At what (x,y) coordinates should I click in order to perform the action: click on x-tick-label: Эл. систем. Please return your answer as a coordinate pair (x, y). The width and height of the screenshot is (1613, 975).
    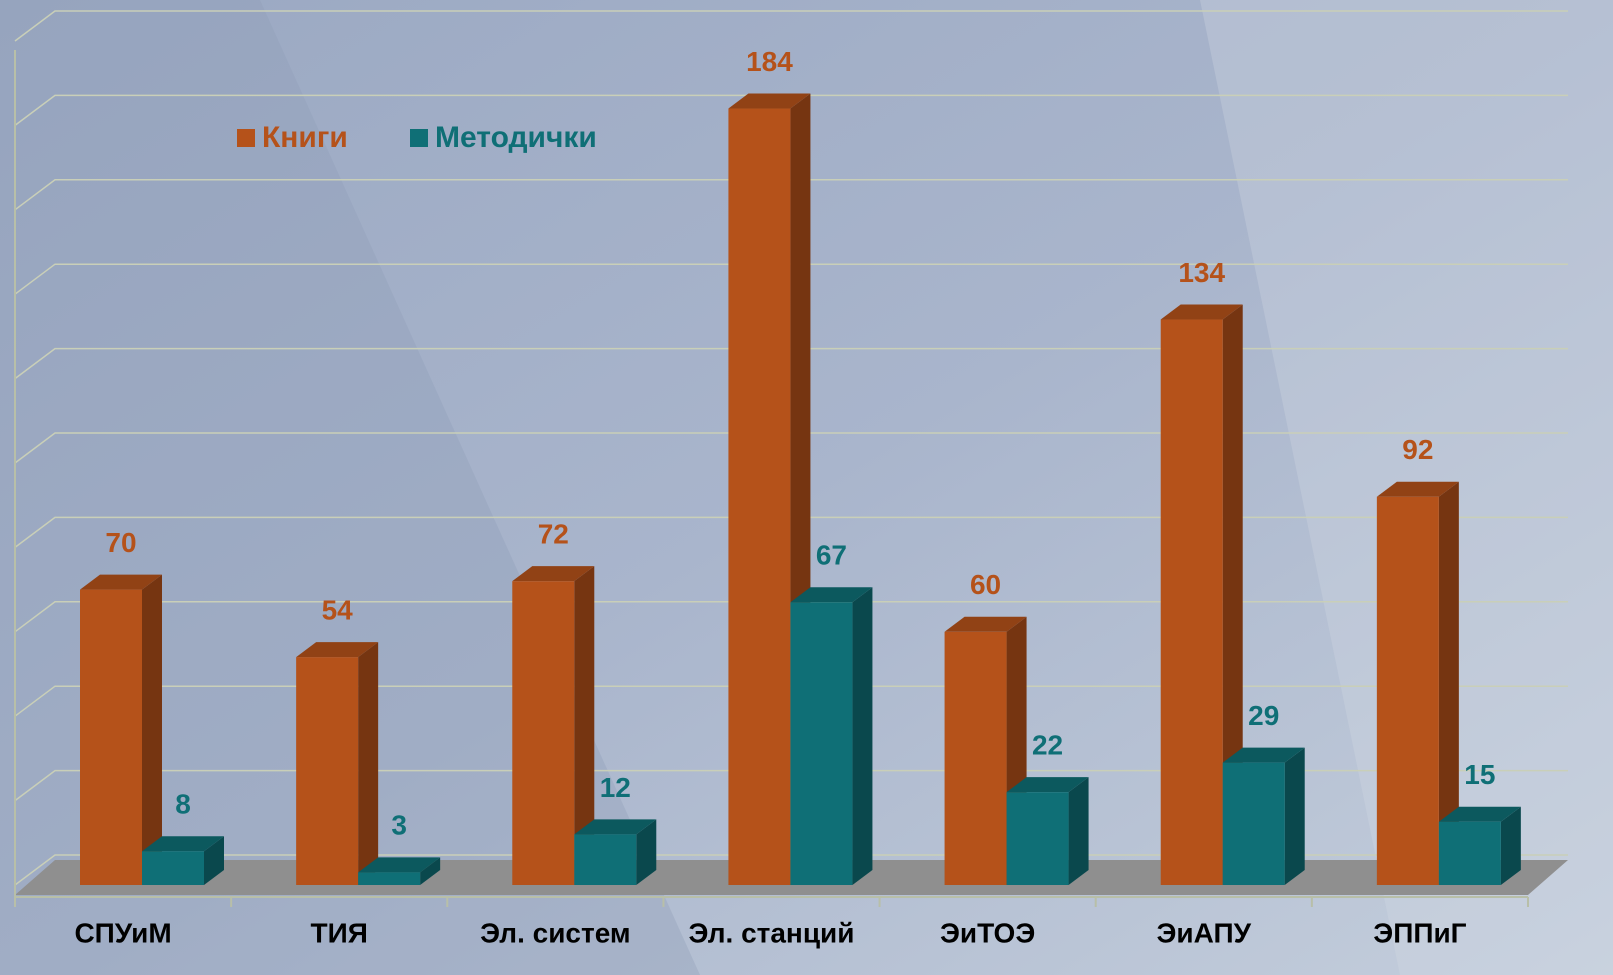
    Looking at the image, I should click on (555, 932).